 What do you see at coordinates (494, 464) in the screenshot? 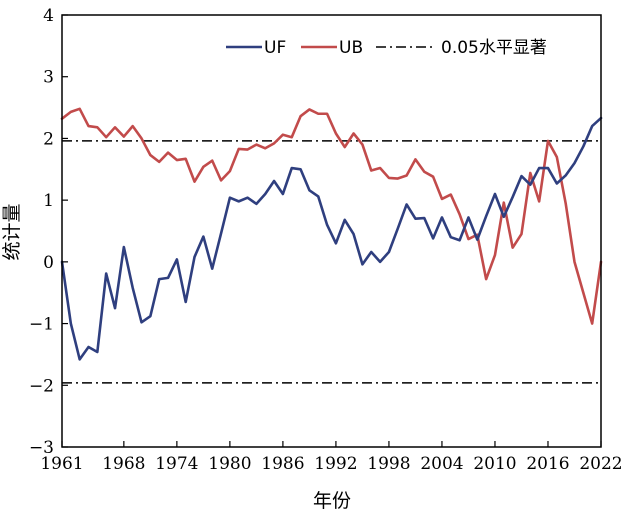
I see `x-tick-label: 2010` at bounding box center [494, 464].